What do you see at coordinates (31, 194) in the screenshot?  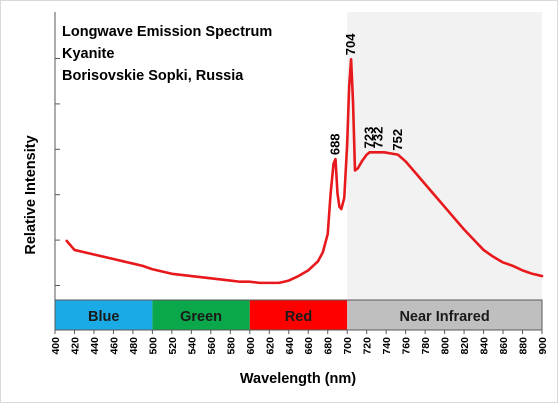 I see `y-axis-label: Relative Intensity` at bounding box center [31, 194].